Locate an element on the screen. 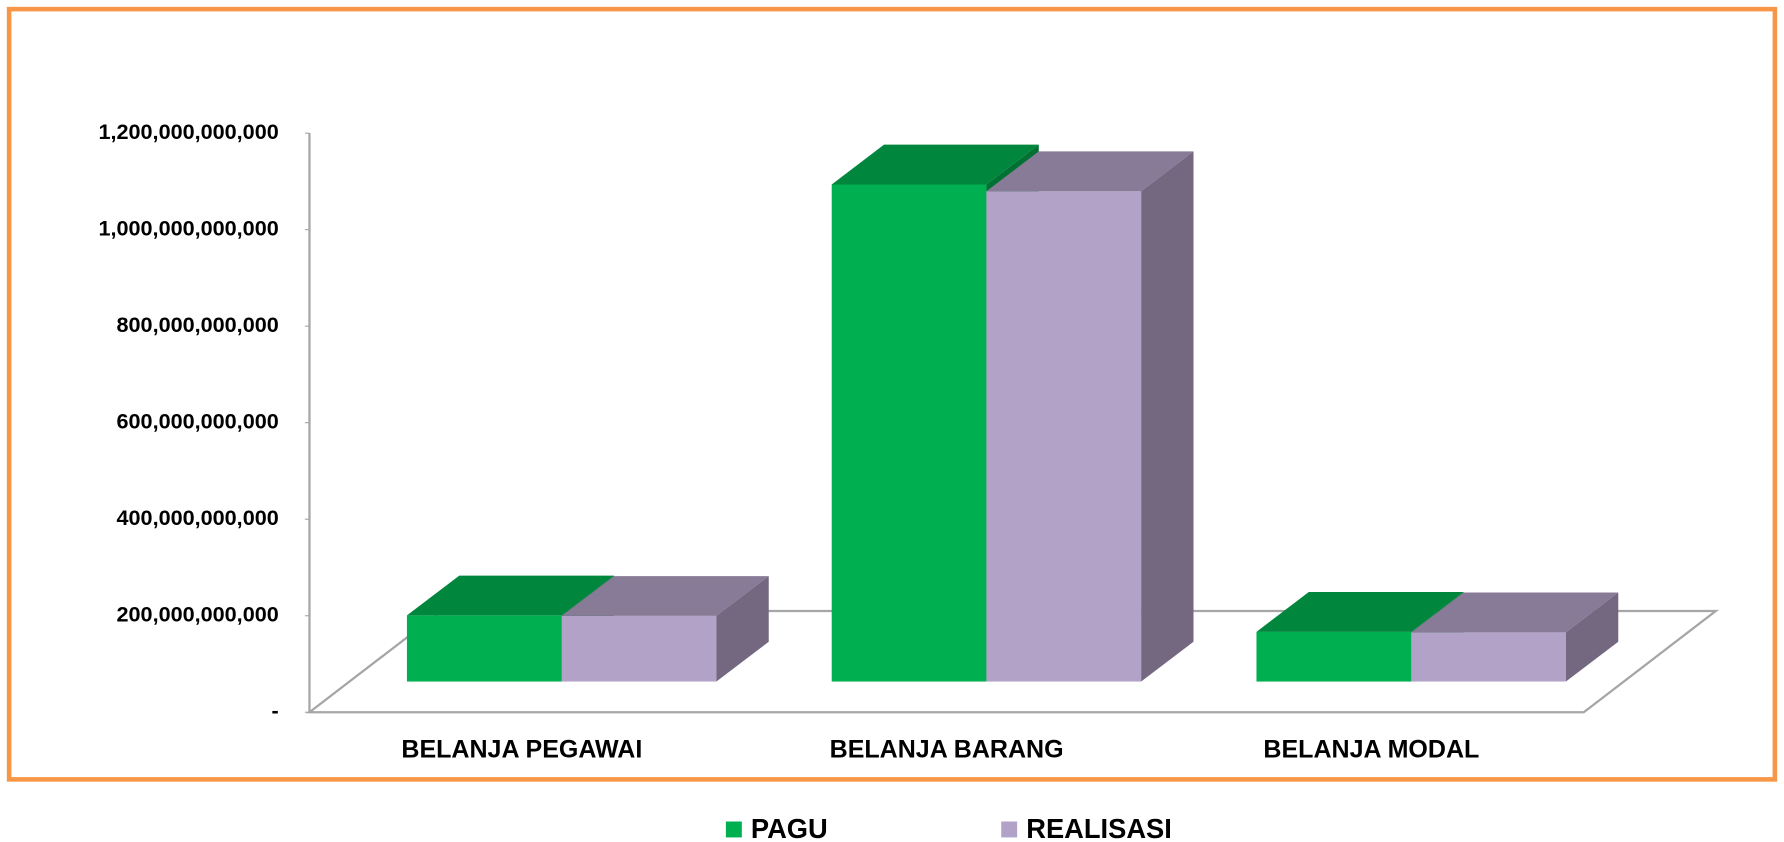 This screenshot has height=842, width=1784. legend-label: PAGU is located at coordinates (789, 827).